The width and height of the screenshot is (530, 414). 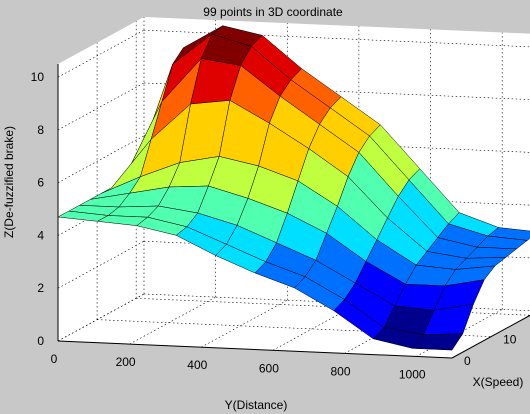 What do you see at coordinates (40, 288) in the screenshot?
I see `z-tick-label: 2` at bounding box center [40, 288].